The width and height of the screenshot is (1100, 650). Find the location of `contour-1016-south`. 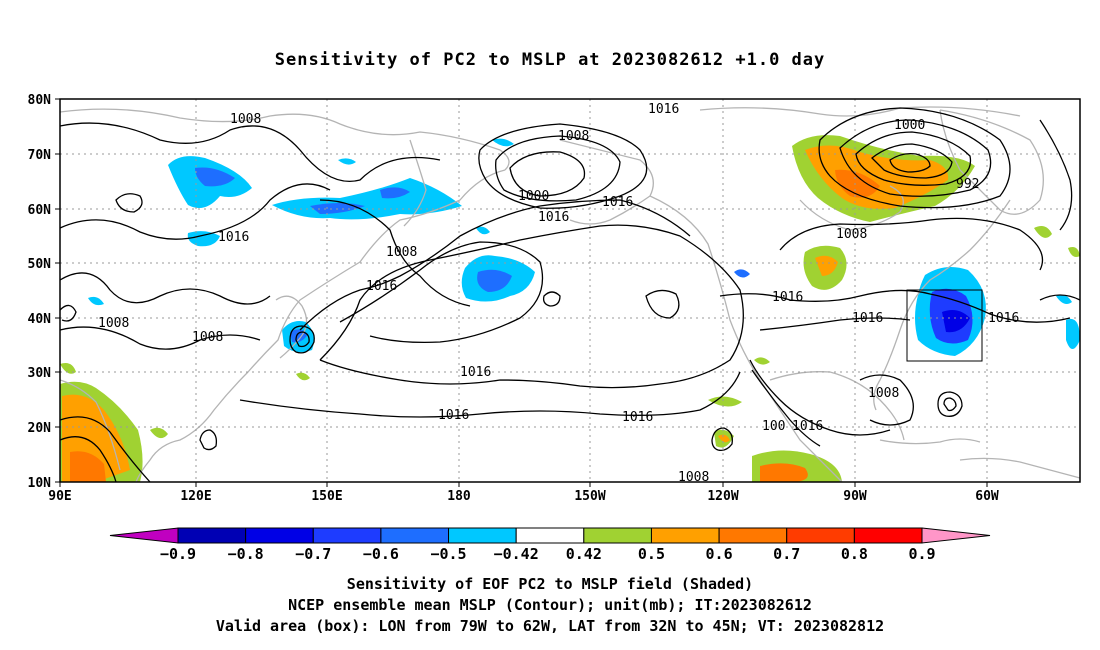

contour-1016-south is located at coordinates (490, 394).